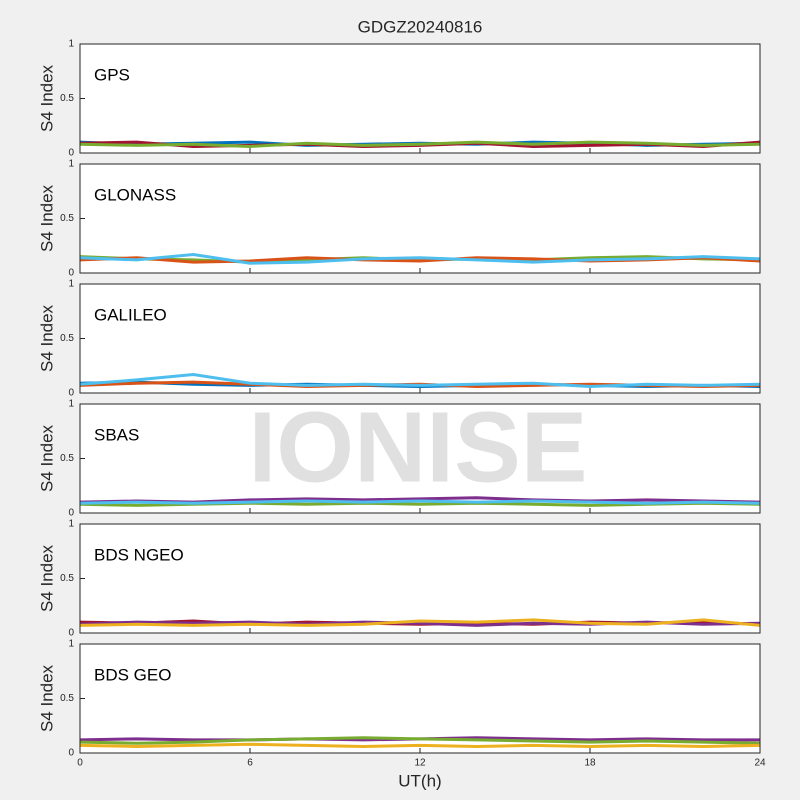 This screenshot has width=800, height=800. What do you see at coordinates (590, 763) in the screenshot?
I see `x-tick-label: 18` at bounding box center [590, 763].